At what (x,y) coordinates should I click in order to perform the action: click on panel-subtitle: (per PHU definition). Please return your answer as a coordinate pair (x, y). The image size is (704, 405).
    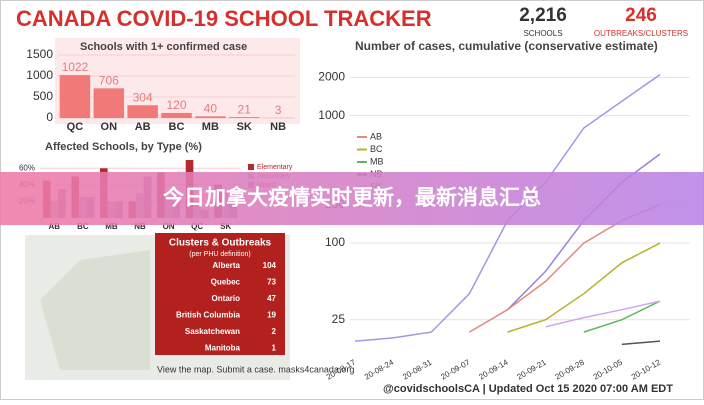
    Looking at the image, I should click on (219, 254).